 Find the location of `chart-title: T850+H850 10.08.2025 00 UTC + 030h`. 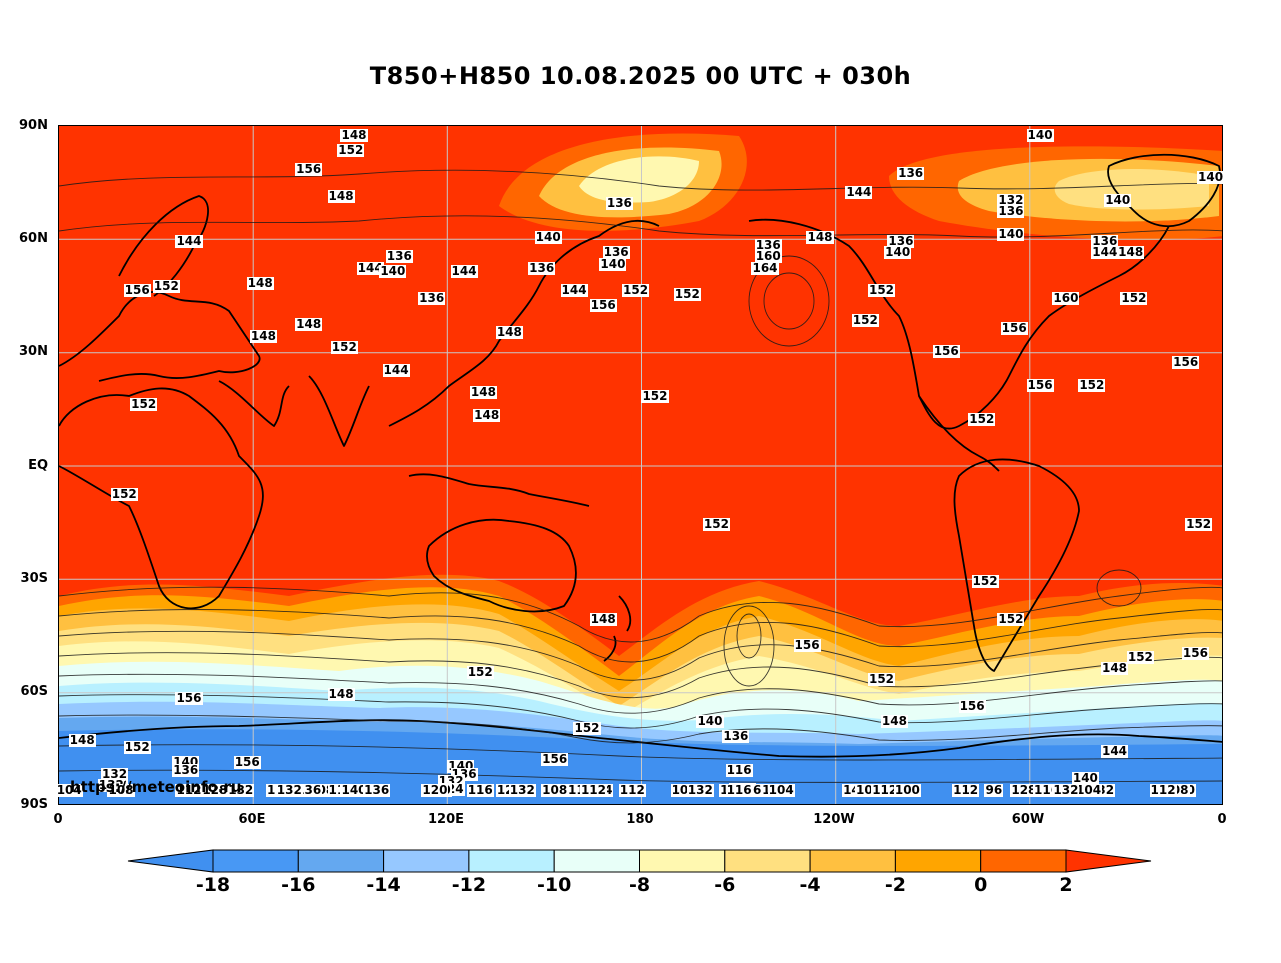

chart-title: T850+H850 10.08.2025 00 UTC + 030h is located at coordinates (640, 76).